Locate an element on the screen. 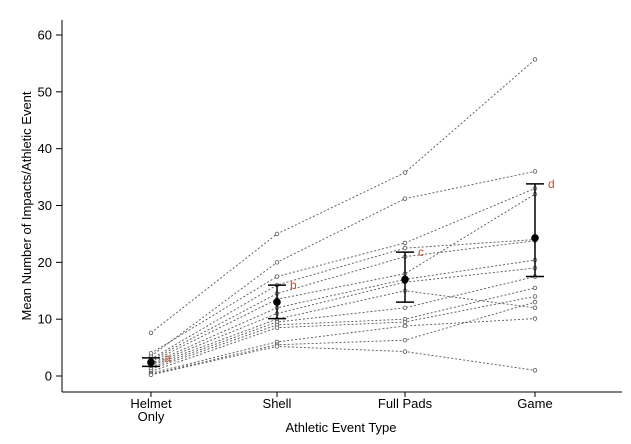  x-tick-label: Shell is located at coordinates (277, 403).